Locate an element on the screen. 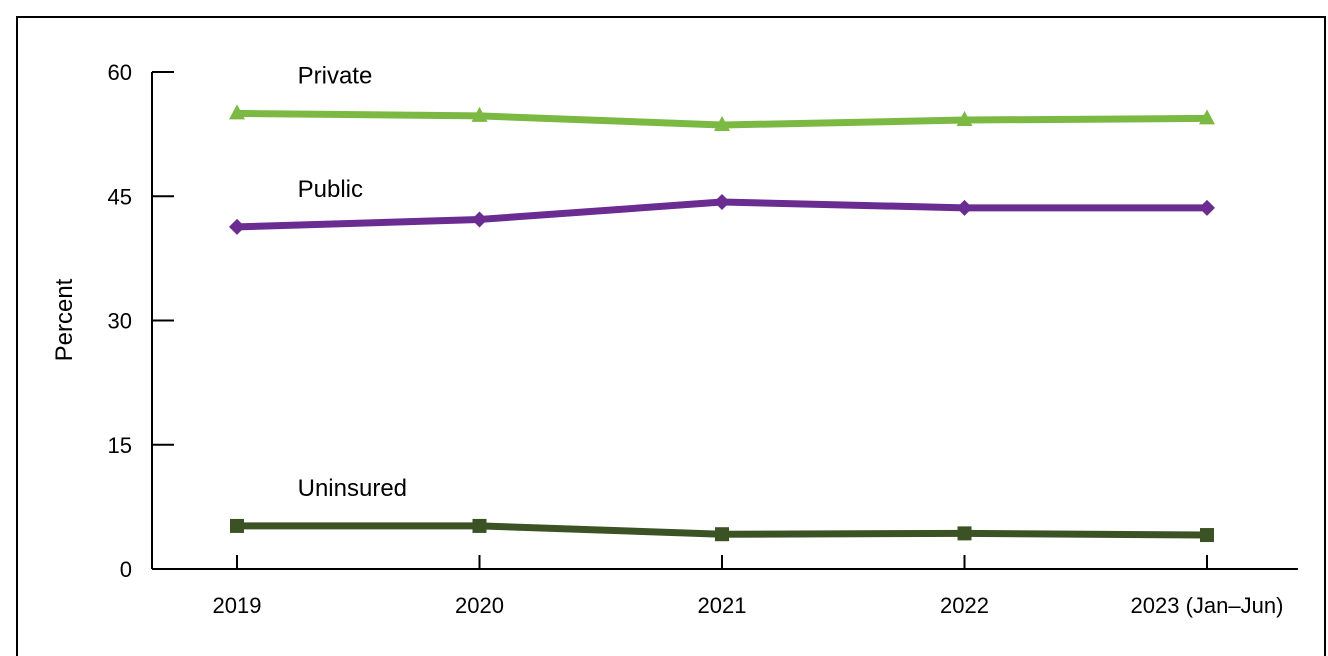 The image size is (1328, 656). series-label: Public is located at coordinates (330, 189).